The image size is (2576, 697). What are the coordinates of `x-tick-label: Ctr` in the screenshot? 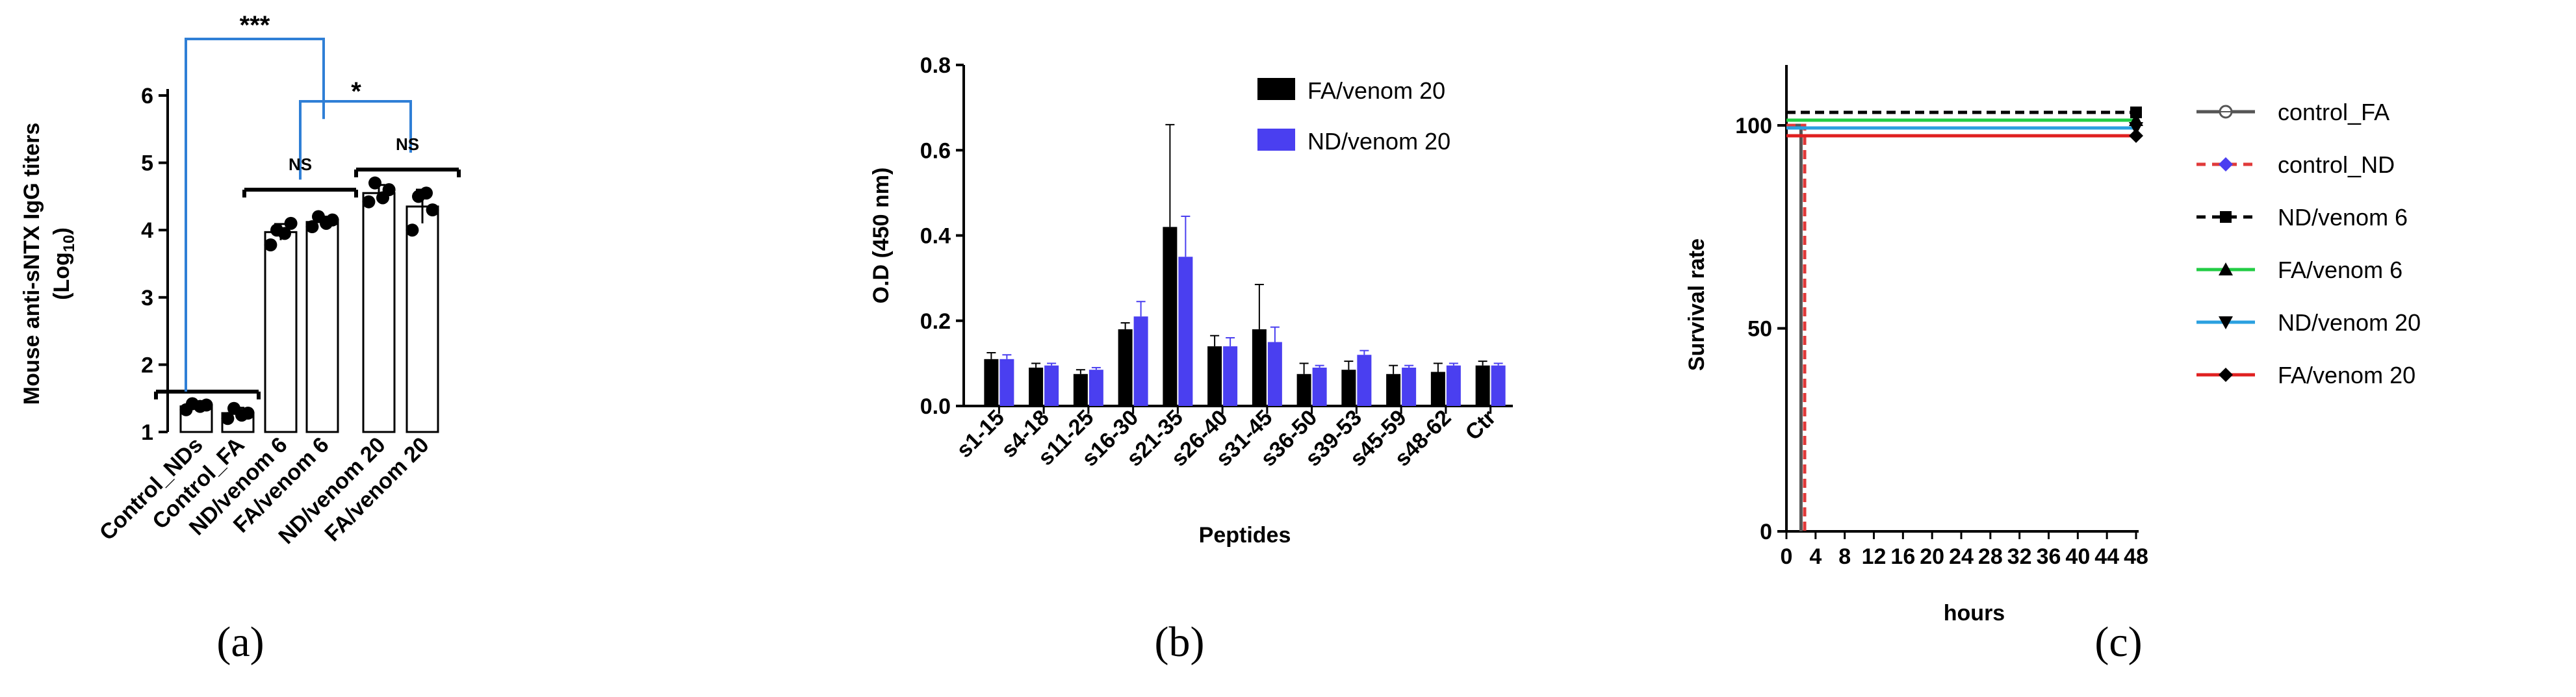 It's located at (1481, 426).